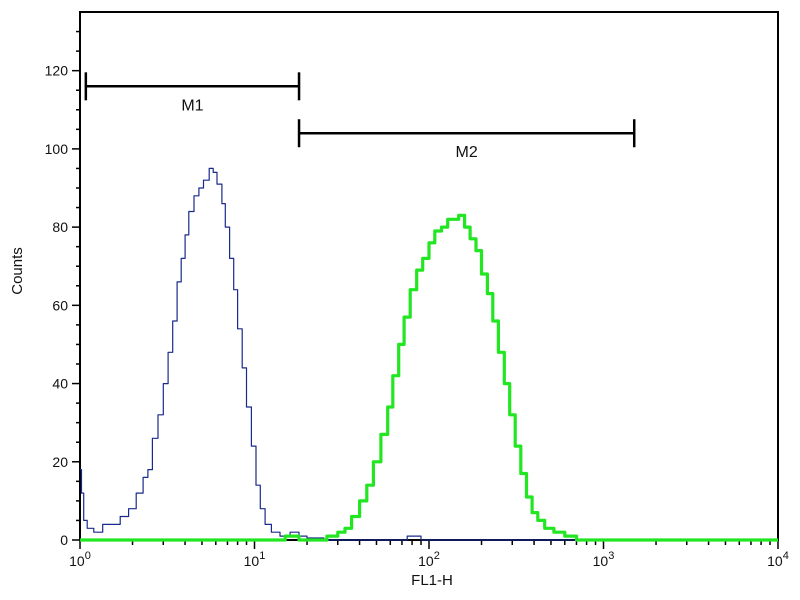 The width and height of the screenshot is (800, 600). Describe the element at coordinates (192, 105) in the screenshot. I see `marker-m1-label: M1` at that location.